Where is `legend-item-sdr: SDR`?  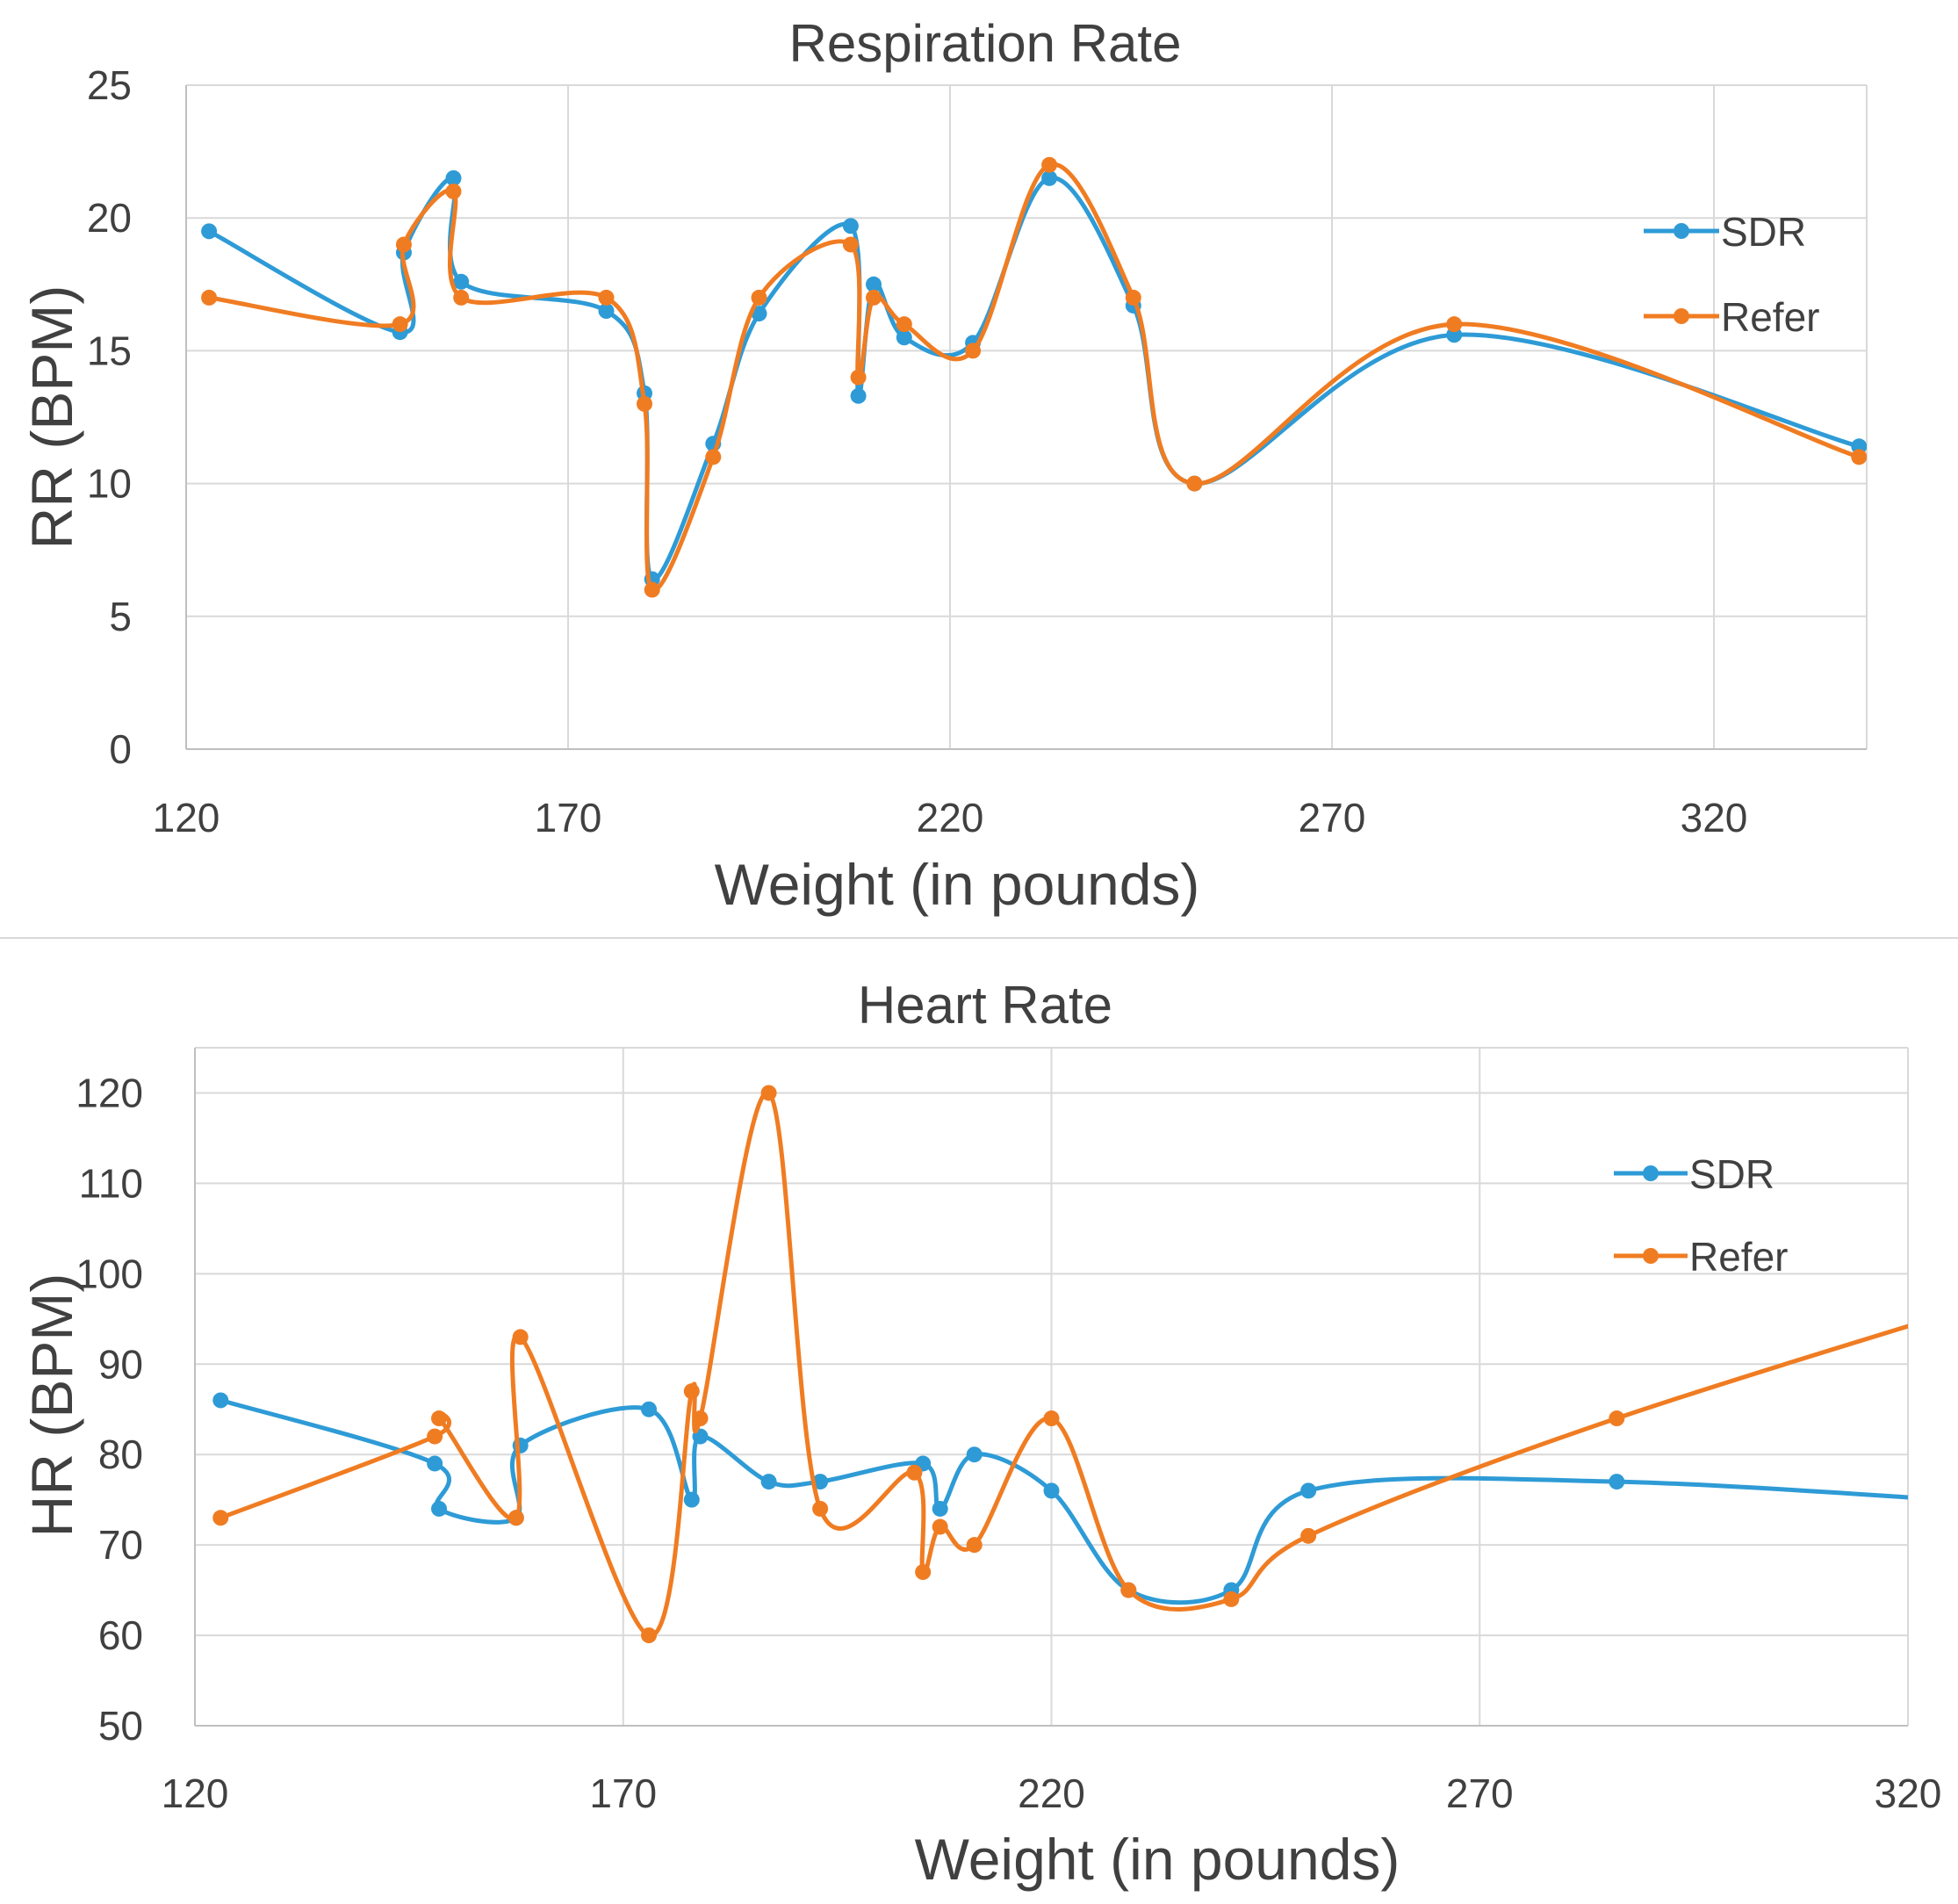
legend-item-sdr: SDR is located at coordinates (1725, 232).